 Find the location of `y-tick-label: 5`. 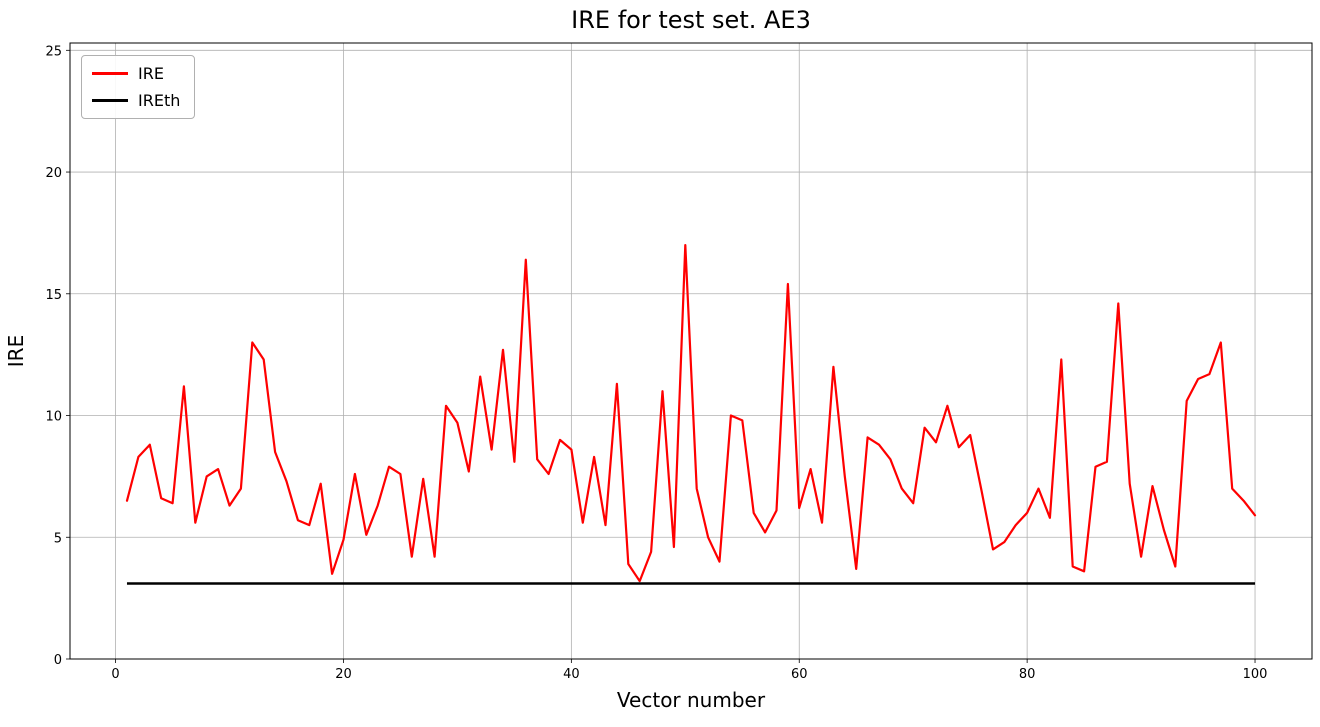

y-tick-label: 5 is located at coordinates (58, 538).